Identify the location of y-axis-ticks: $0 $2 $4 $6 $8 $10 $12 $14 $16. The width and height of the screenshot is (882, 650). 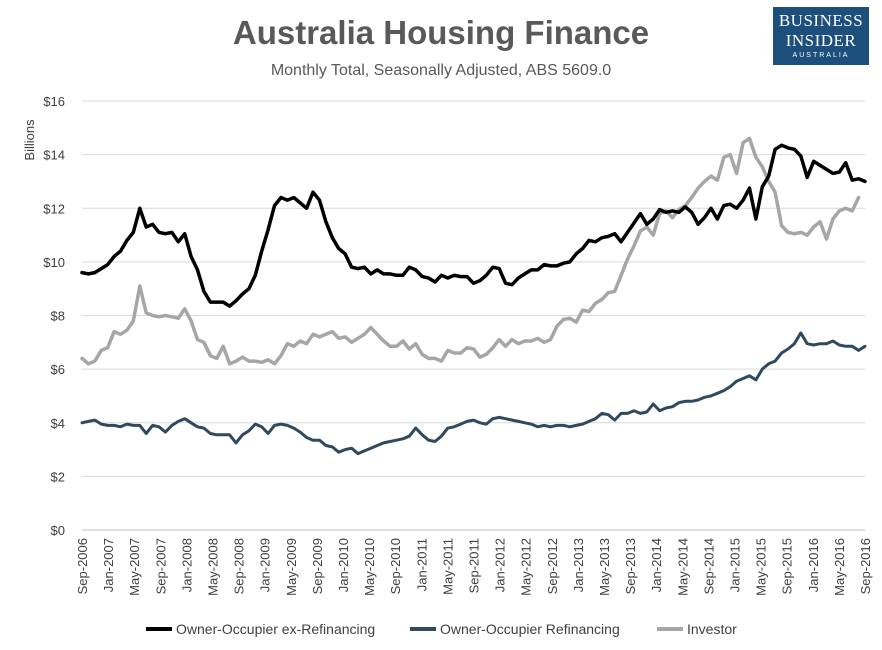
(54, 316).